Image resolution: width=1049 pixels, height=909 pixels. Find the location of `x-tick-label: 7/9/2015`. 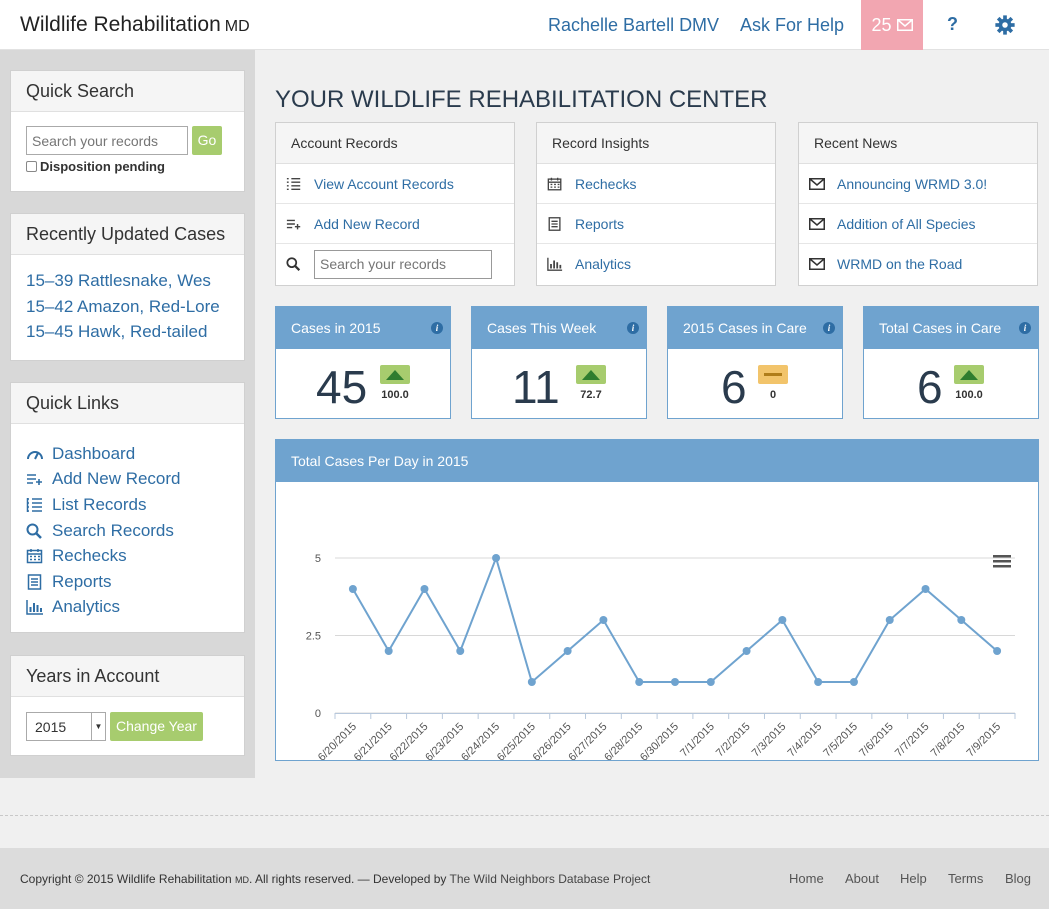

x-tick-label: 7/9/2015 is located at coordinates (983, 740).